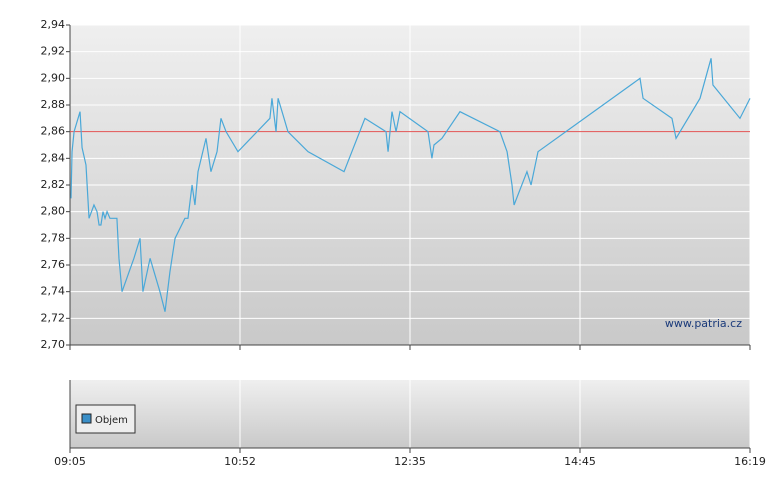 This screenshot has width=780, height=490. I want to click on y-tick-label: 2,80, so click(53, 211).